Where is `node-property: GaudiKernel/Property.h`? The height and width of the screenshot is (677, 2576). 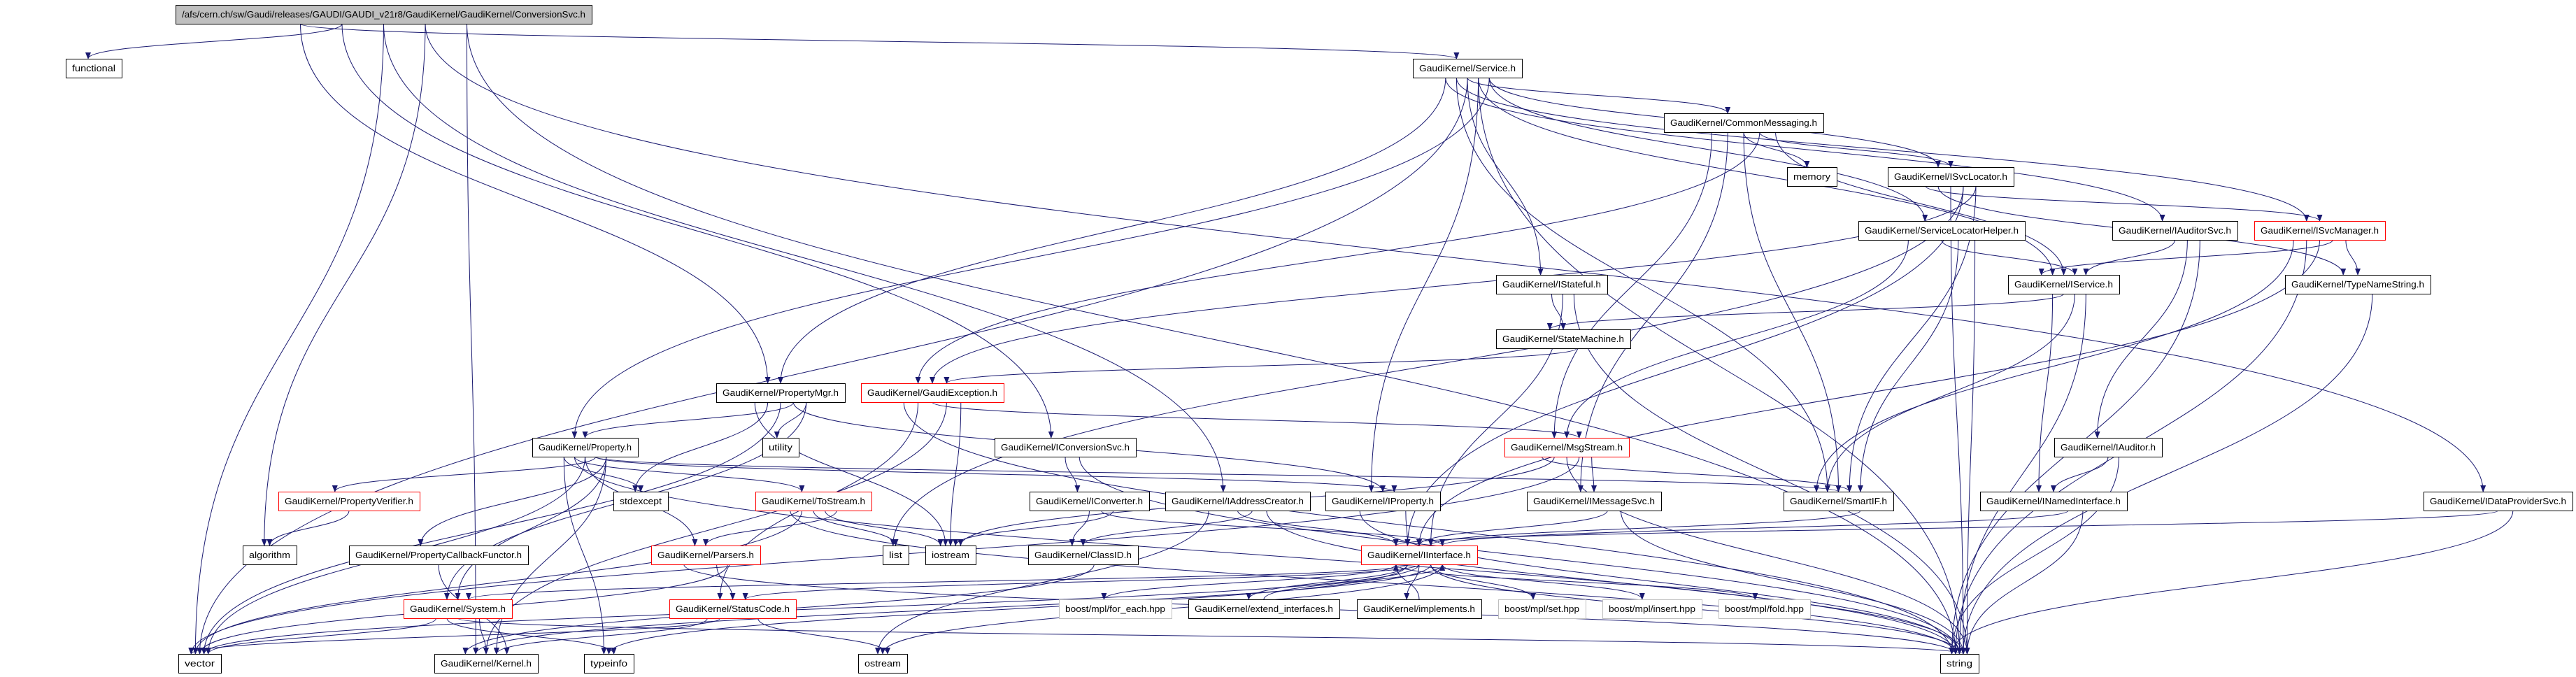
node-property: GaudiKernel/Property.h is located at coordinates (585, 447).